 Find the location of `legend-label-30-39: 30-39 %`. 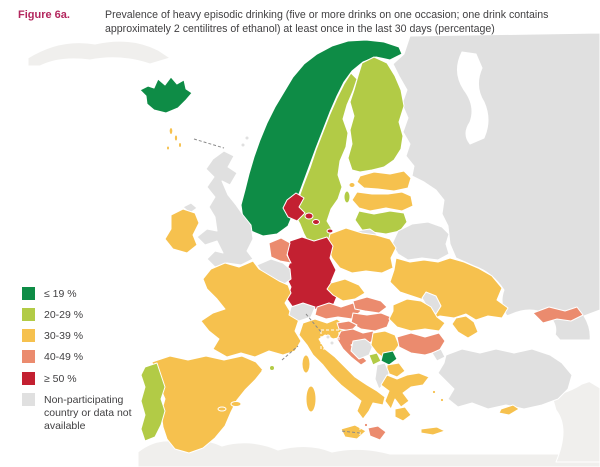

legend-label-30-39: 30-39 % is located at coordinates (64, 336).